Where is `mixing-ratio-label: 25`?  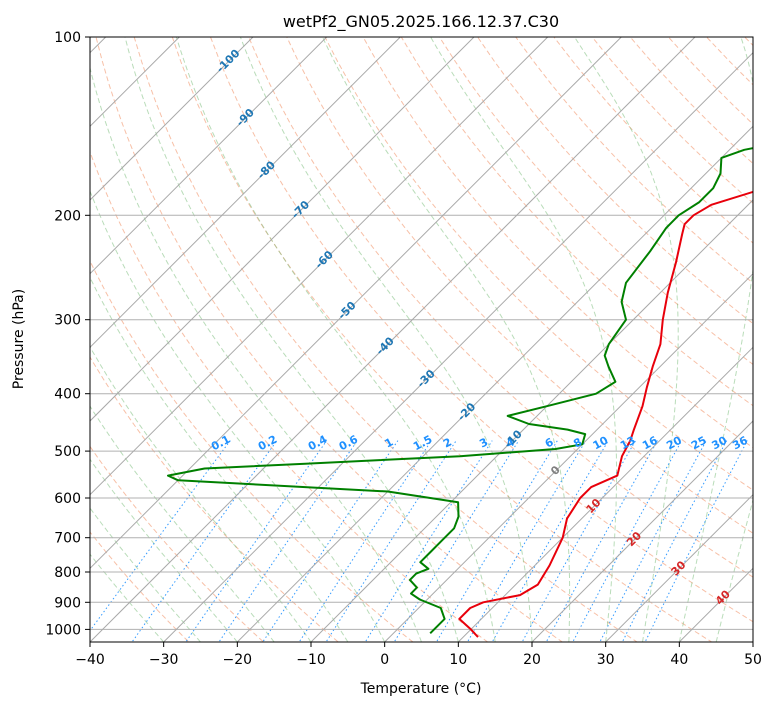 mixing-ratio-label: 25 is located at coordinates (699, 443).